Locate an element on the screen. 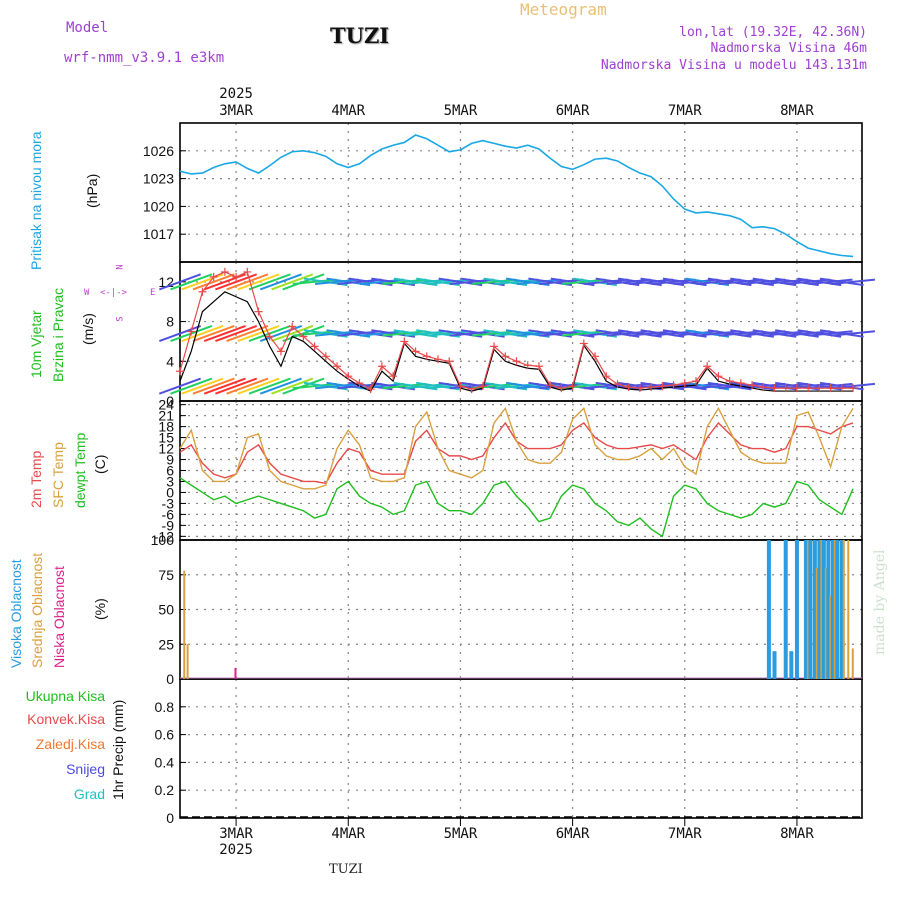 The height and width of the screenshot is (900, 900). ytick-label-0-2: 1023 is located at coordinates (158, 179).